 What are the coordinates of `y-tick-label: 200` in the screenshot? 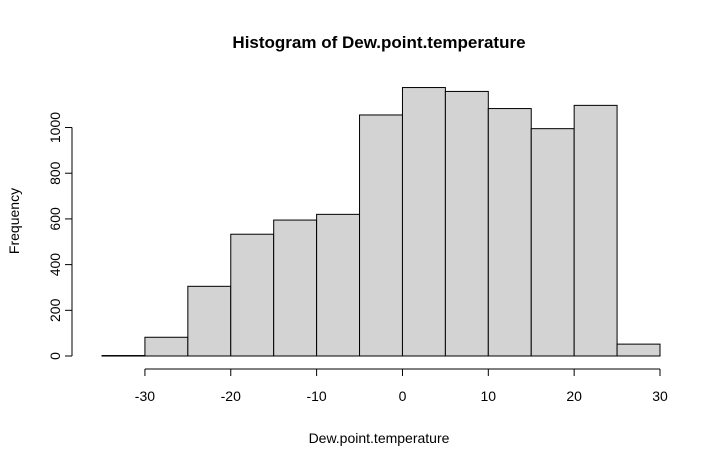 It's located at (55, 310).